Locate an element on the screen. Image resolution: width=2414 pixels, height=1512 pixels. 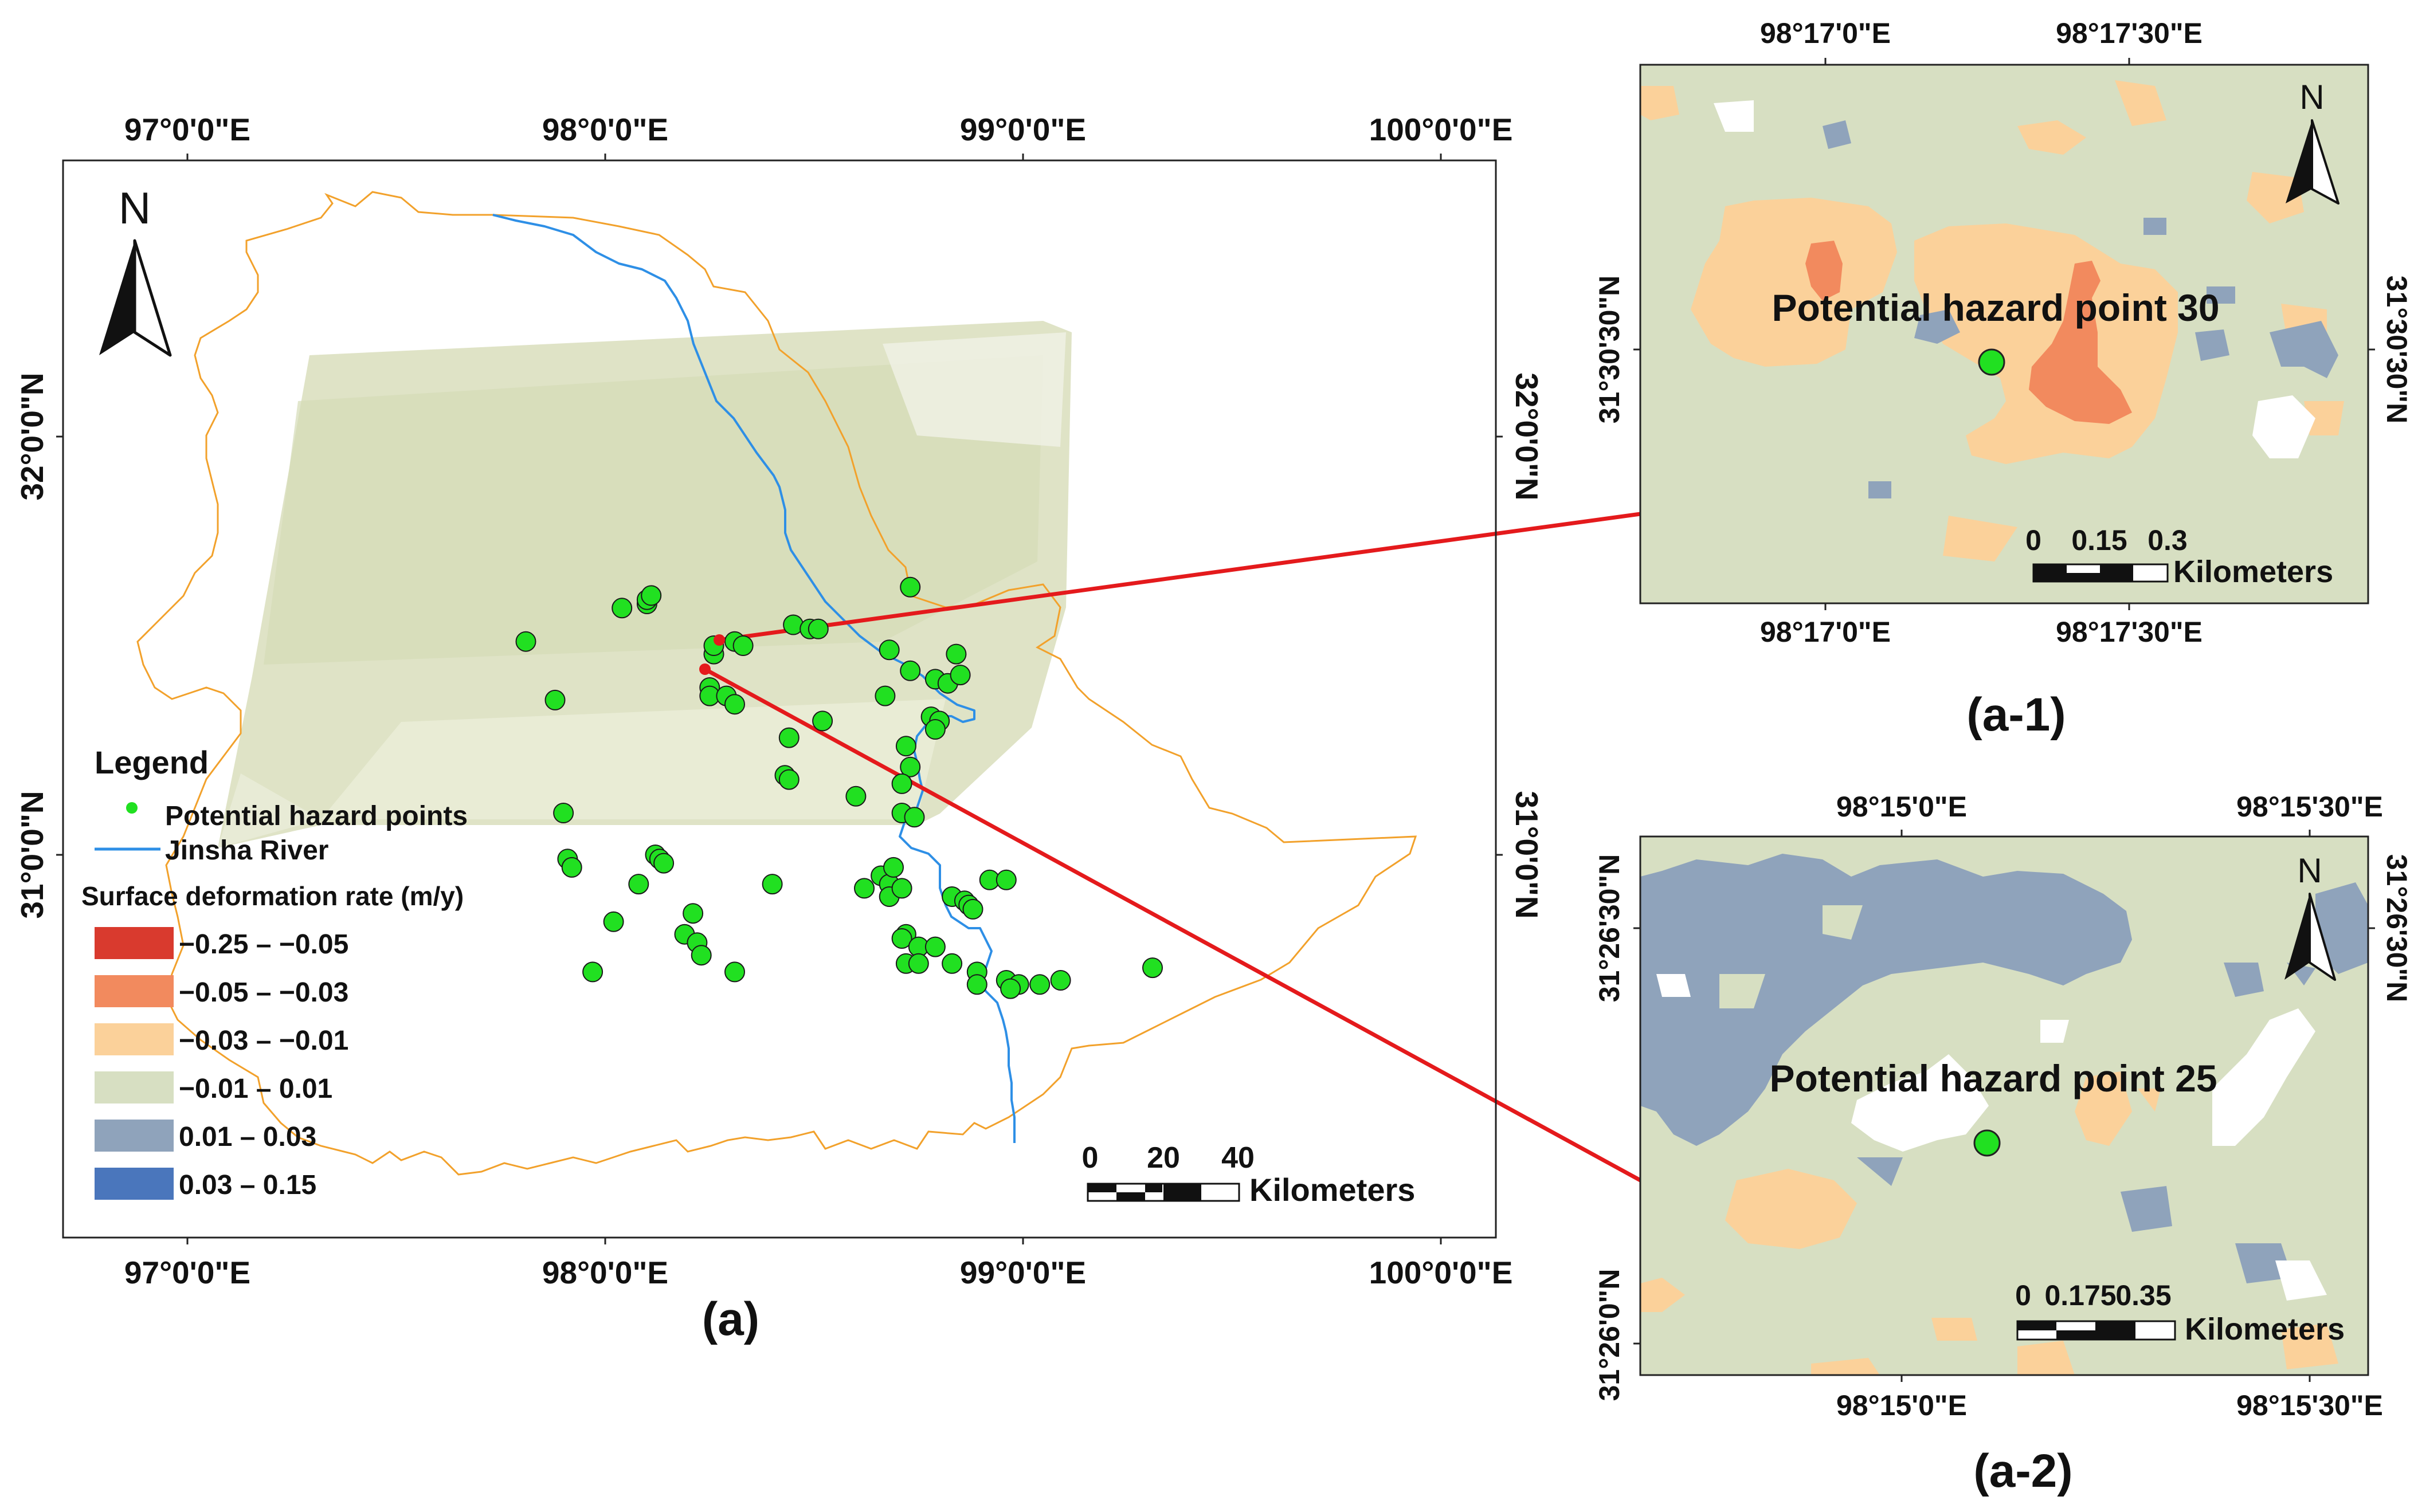
inset-a1-title: Potential hazard point 30 is located at coordinates (1995, 308).